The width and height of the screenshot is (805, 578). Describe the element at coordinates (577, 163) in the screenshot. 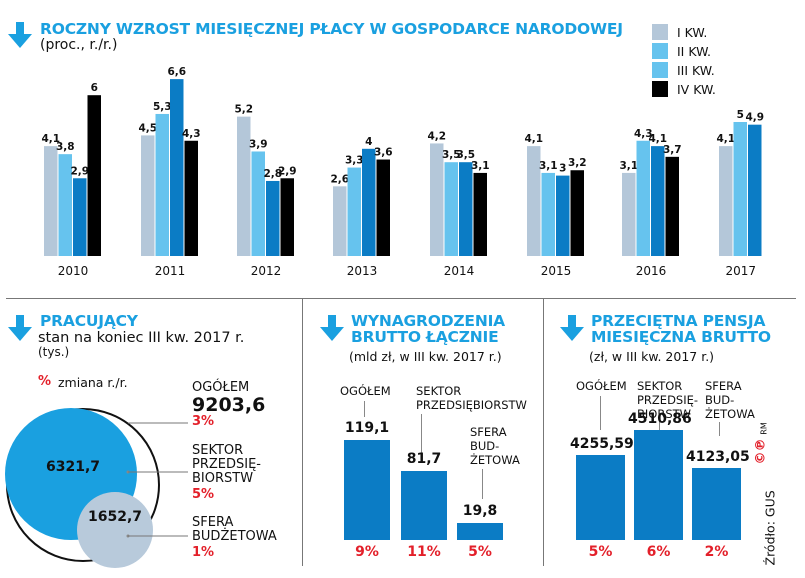

I see `bar-value-label: 3,2` at that location.